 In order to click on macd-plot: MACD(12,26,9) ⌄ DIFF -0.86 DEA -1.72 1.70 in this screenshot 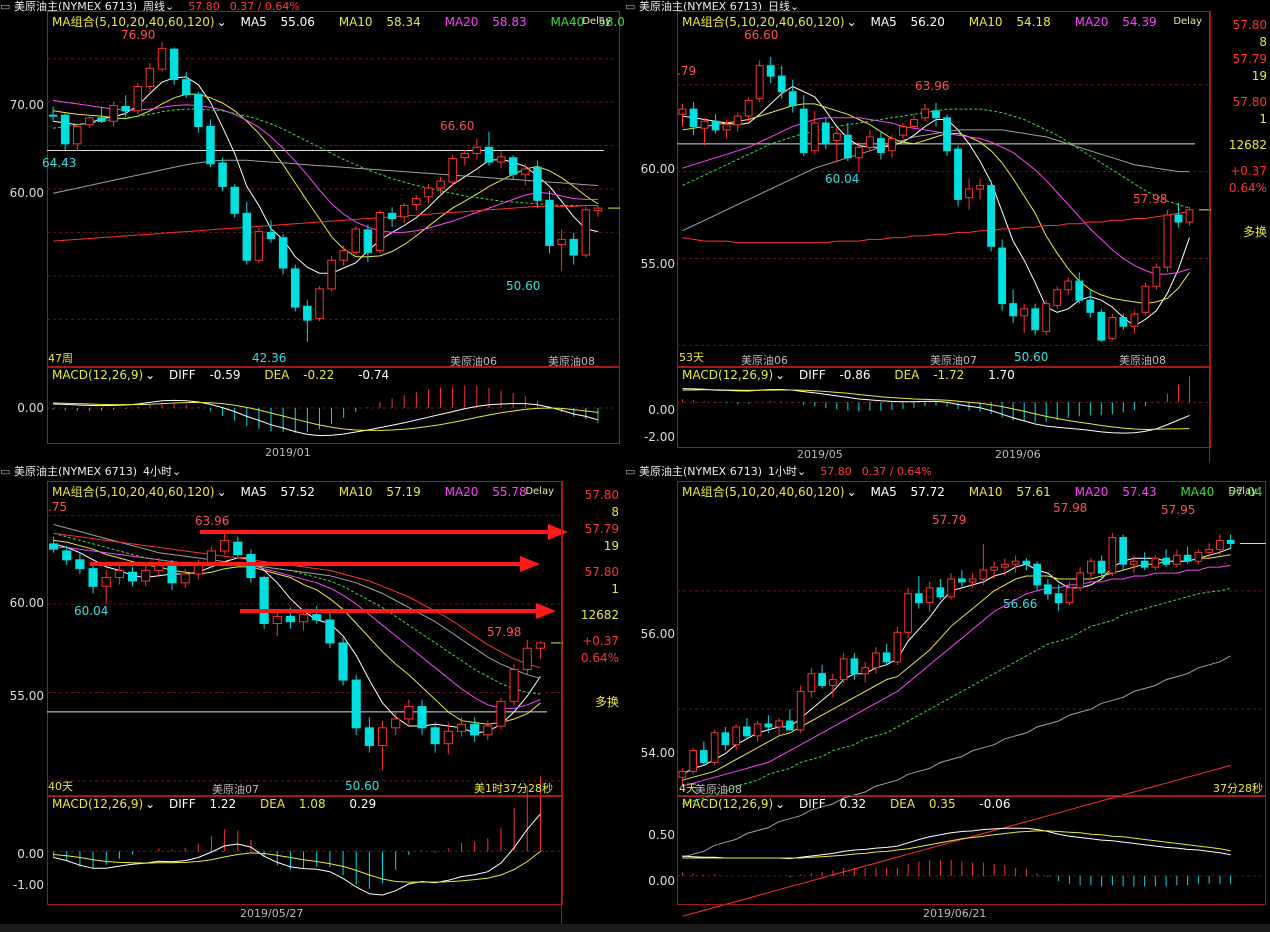, I will do `click(944, 407)`.